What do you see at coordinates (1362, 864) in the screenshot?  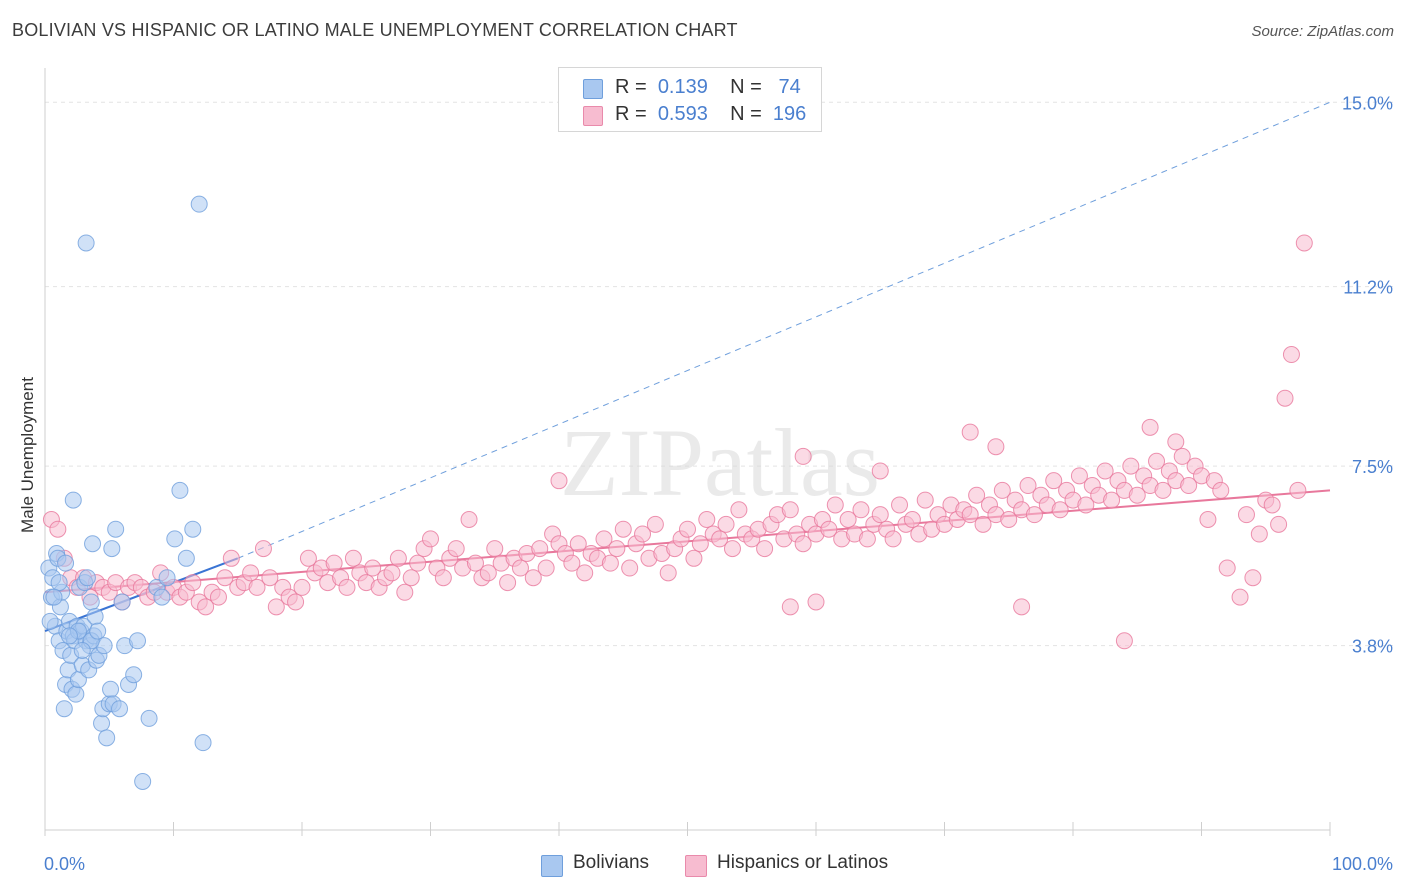 I see `x-tick-label: 100.0%` at bounding box center [1362, 864].